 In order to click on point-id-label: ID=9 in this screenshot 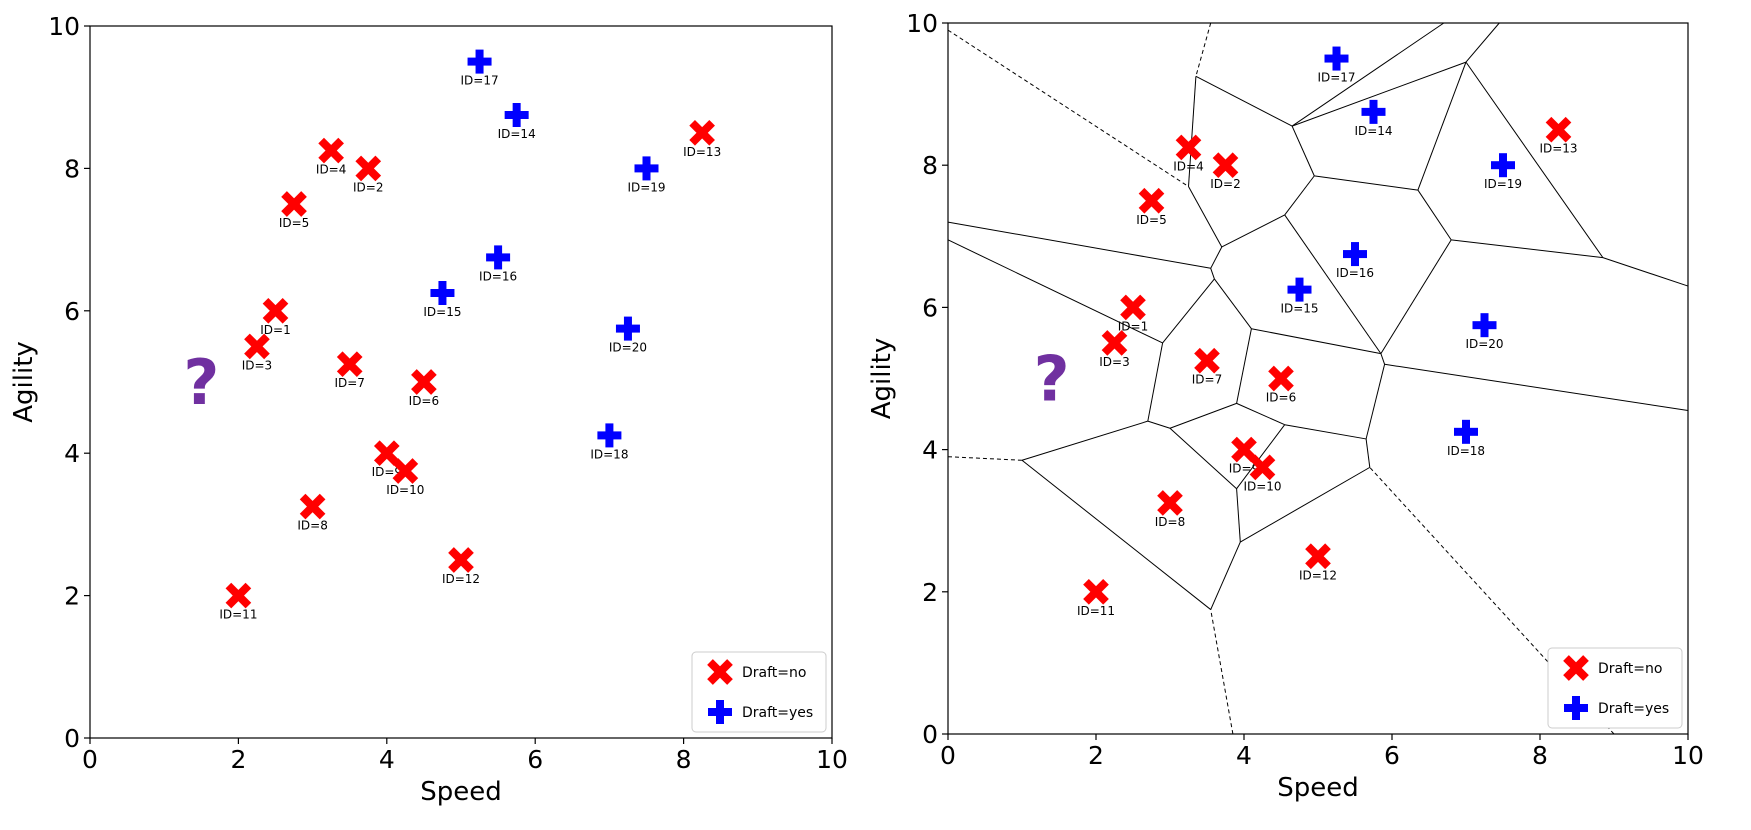, I will do `click(1244, 469)`.